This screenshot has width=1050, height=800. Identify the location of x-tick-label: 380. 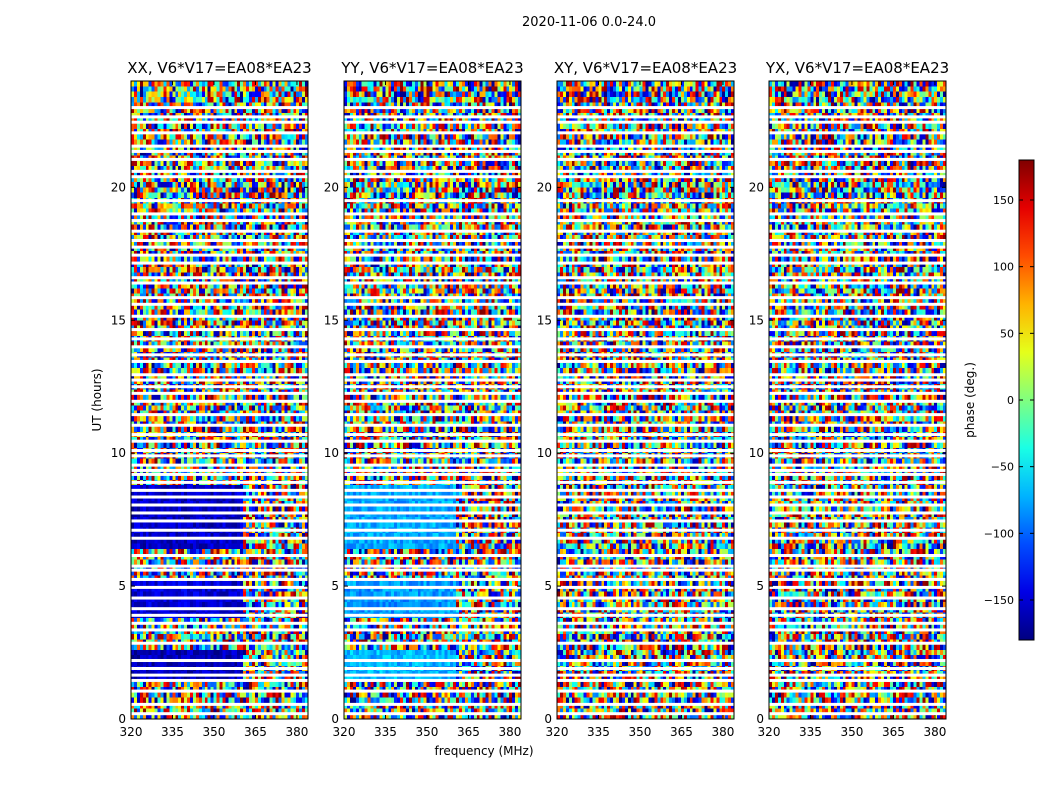
(934, 732).